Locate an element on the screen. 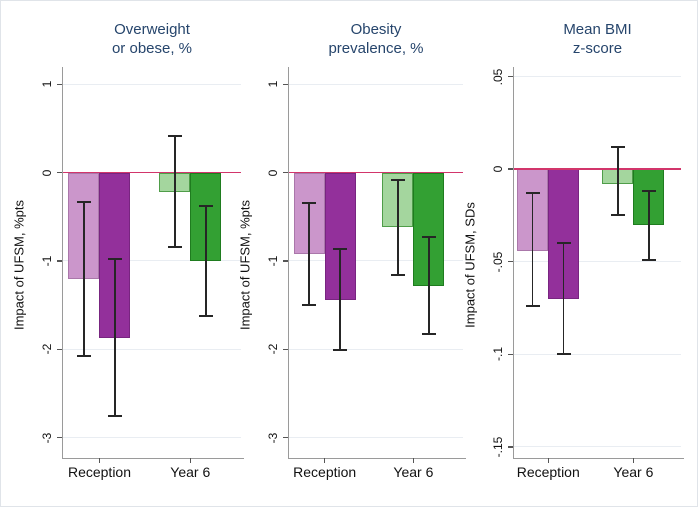 This screenshot has width=698, height=507. panel-title-line: Obesity is located at coordinates (376, 29).